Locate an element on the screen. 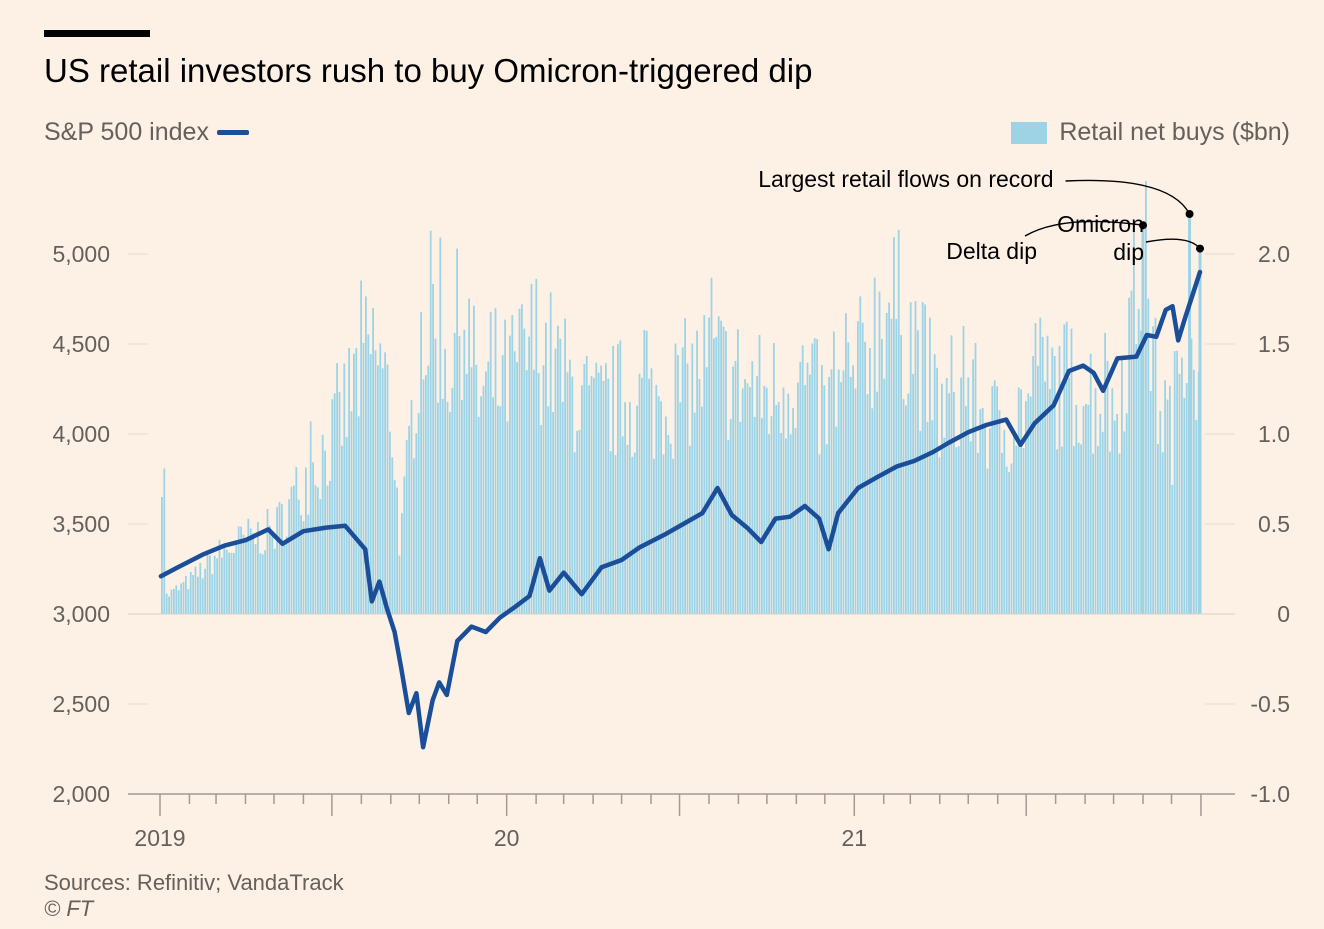 This screenshot has height=929, width=1324. annotation-record-dot is located at coordinates (1189, 214).